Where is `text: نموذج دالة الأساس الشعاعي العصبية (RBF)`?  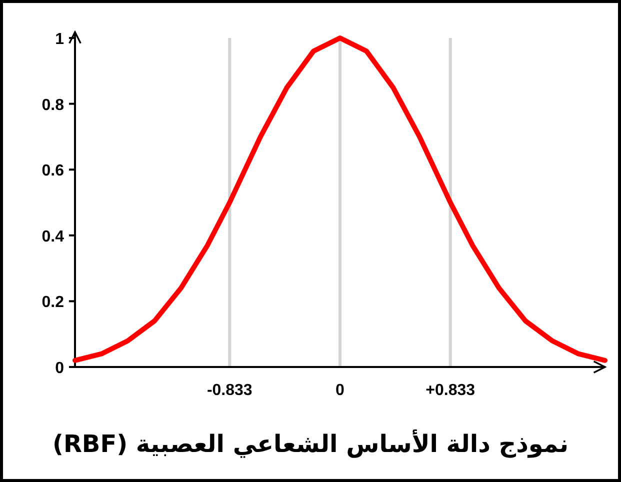
text: نموذج دالة الأساس الشعاعي العصبية (RBF) is located at coordinates (310, 443).